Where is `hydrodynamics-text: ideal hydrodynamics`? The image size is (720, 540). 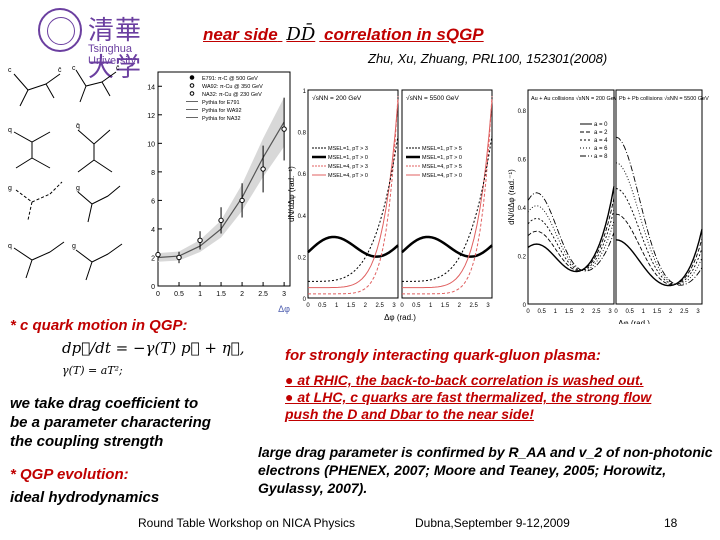 hydrodynamics-text: ideal hydrodynamics is located at coordinates (85, 497).